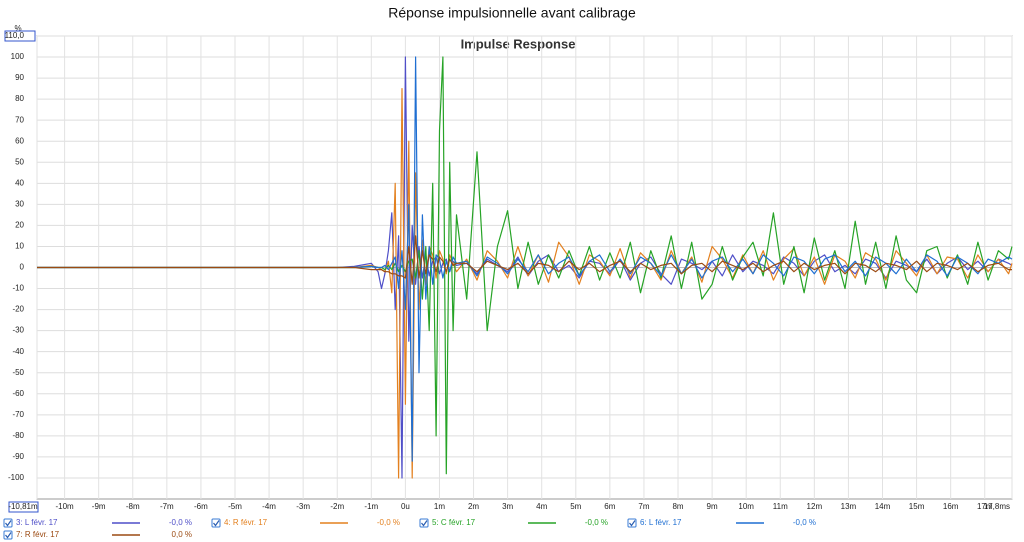  What do you see at coordinates (19, 225) in the screenshot?
I see `y-tick-label: 20` at bounding box center [19, 225].